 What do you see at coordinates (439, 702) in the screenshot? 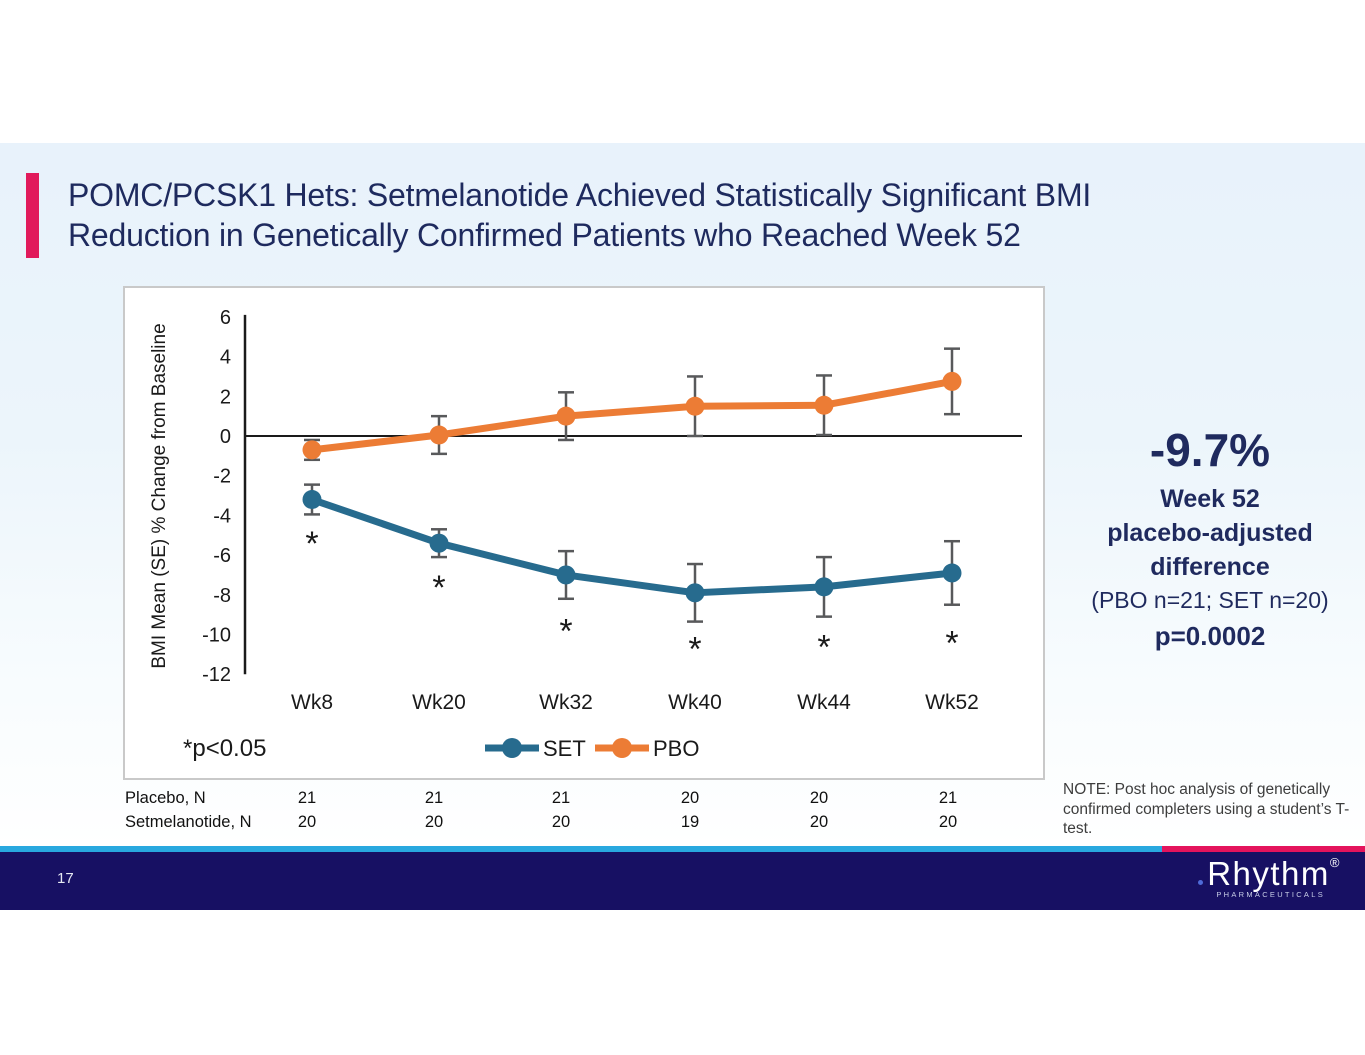
I see `x-tick-label: Wk20` at bounding box center [439, 702].